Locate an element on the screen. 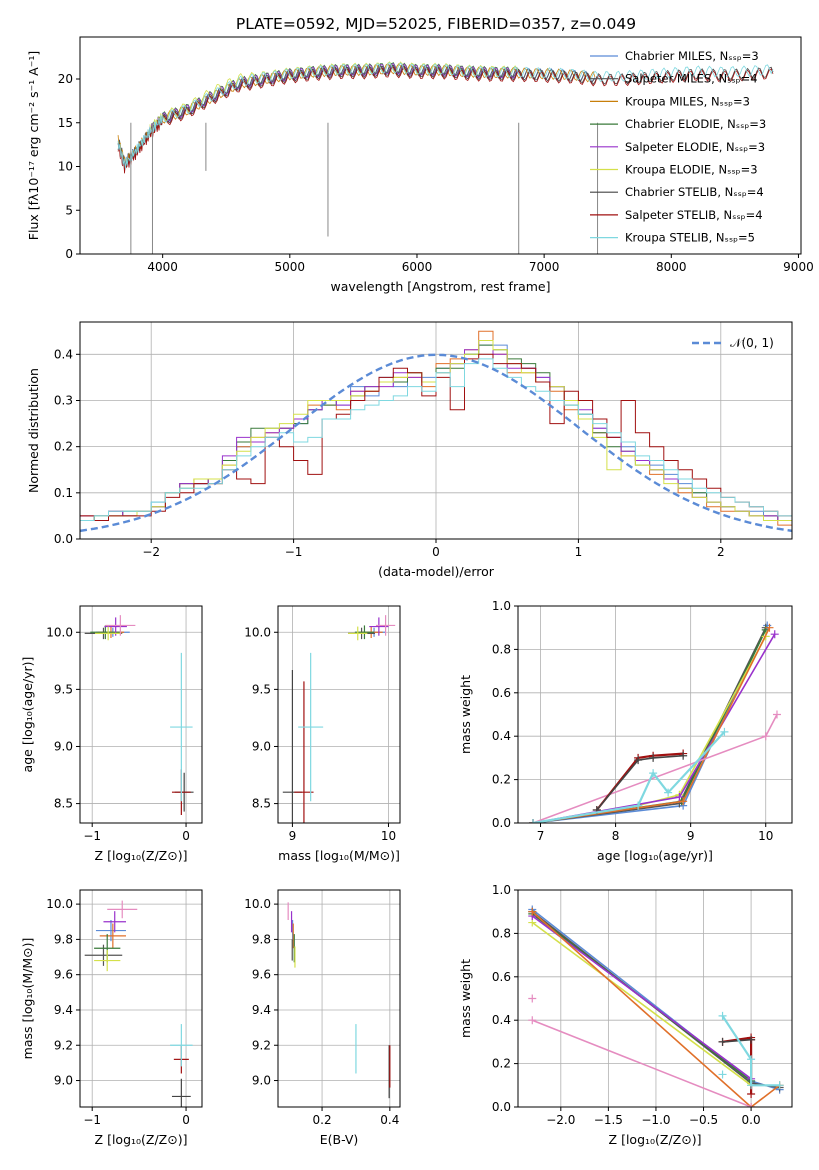 This screenshot has width=819, height=1170. y-tick-label: 0.4 is located at coordinates (63, 354).